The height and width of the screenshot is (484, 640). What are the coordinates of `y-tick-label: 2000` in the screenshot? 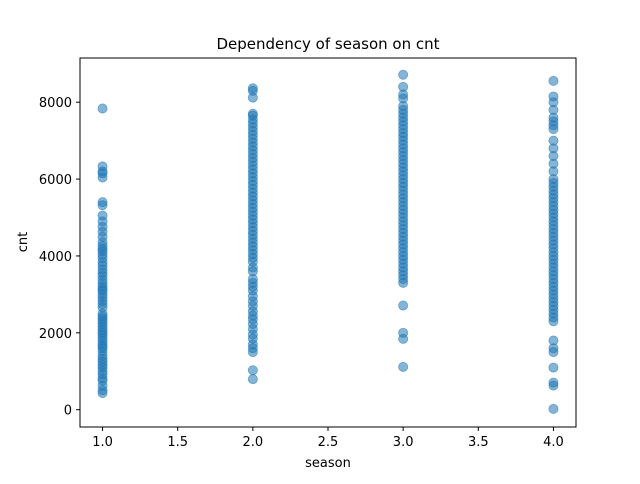 It's located at (55, 334).